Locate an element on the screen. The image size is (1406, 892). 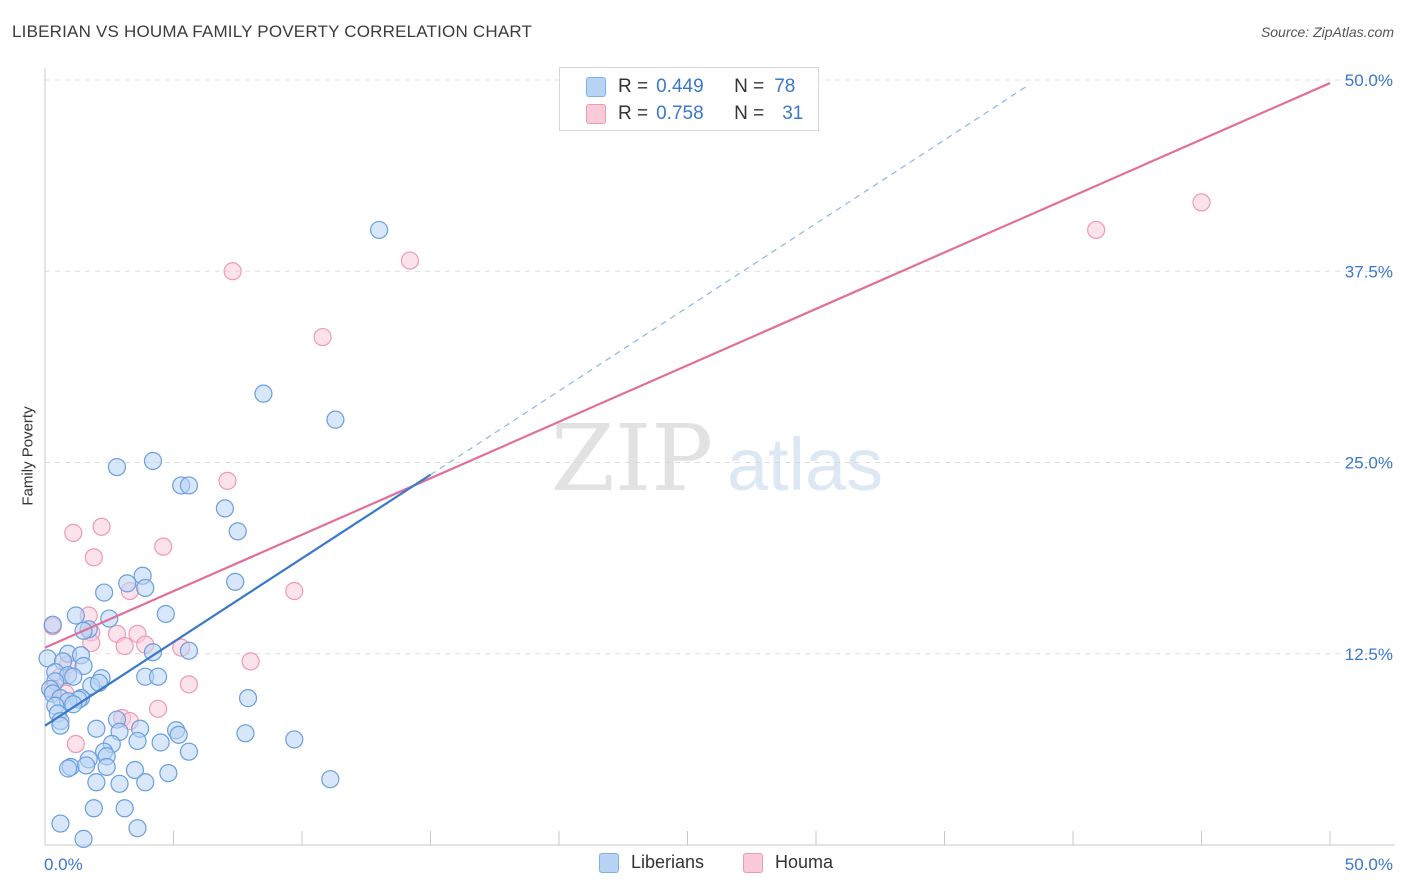
houma-r-value: 0.758 is located at coordinates (680, 113).